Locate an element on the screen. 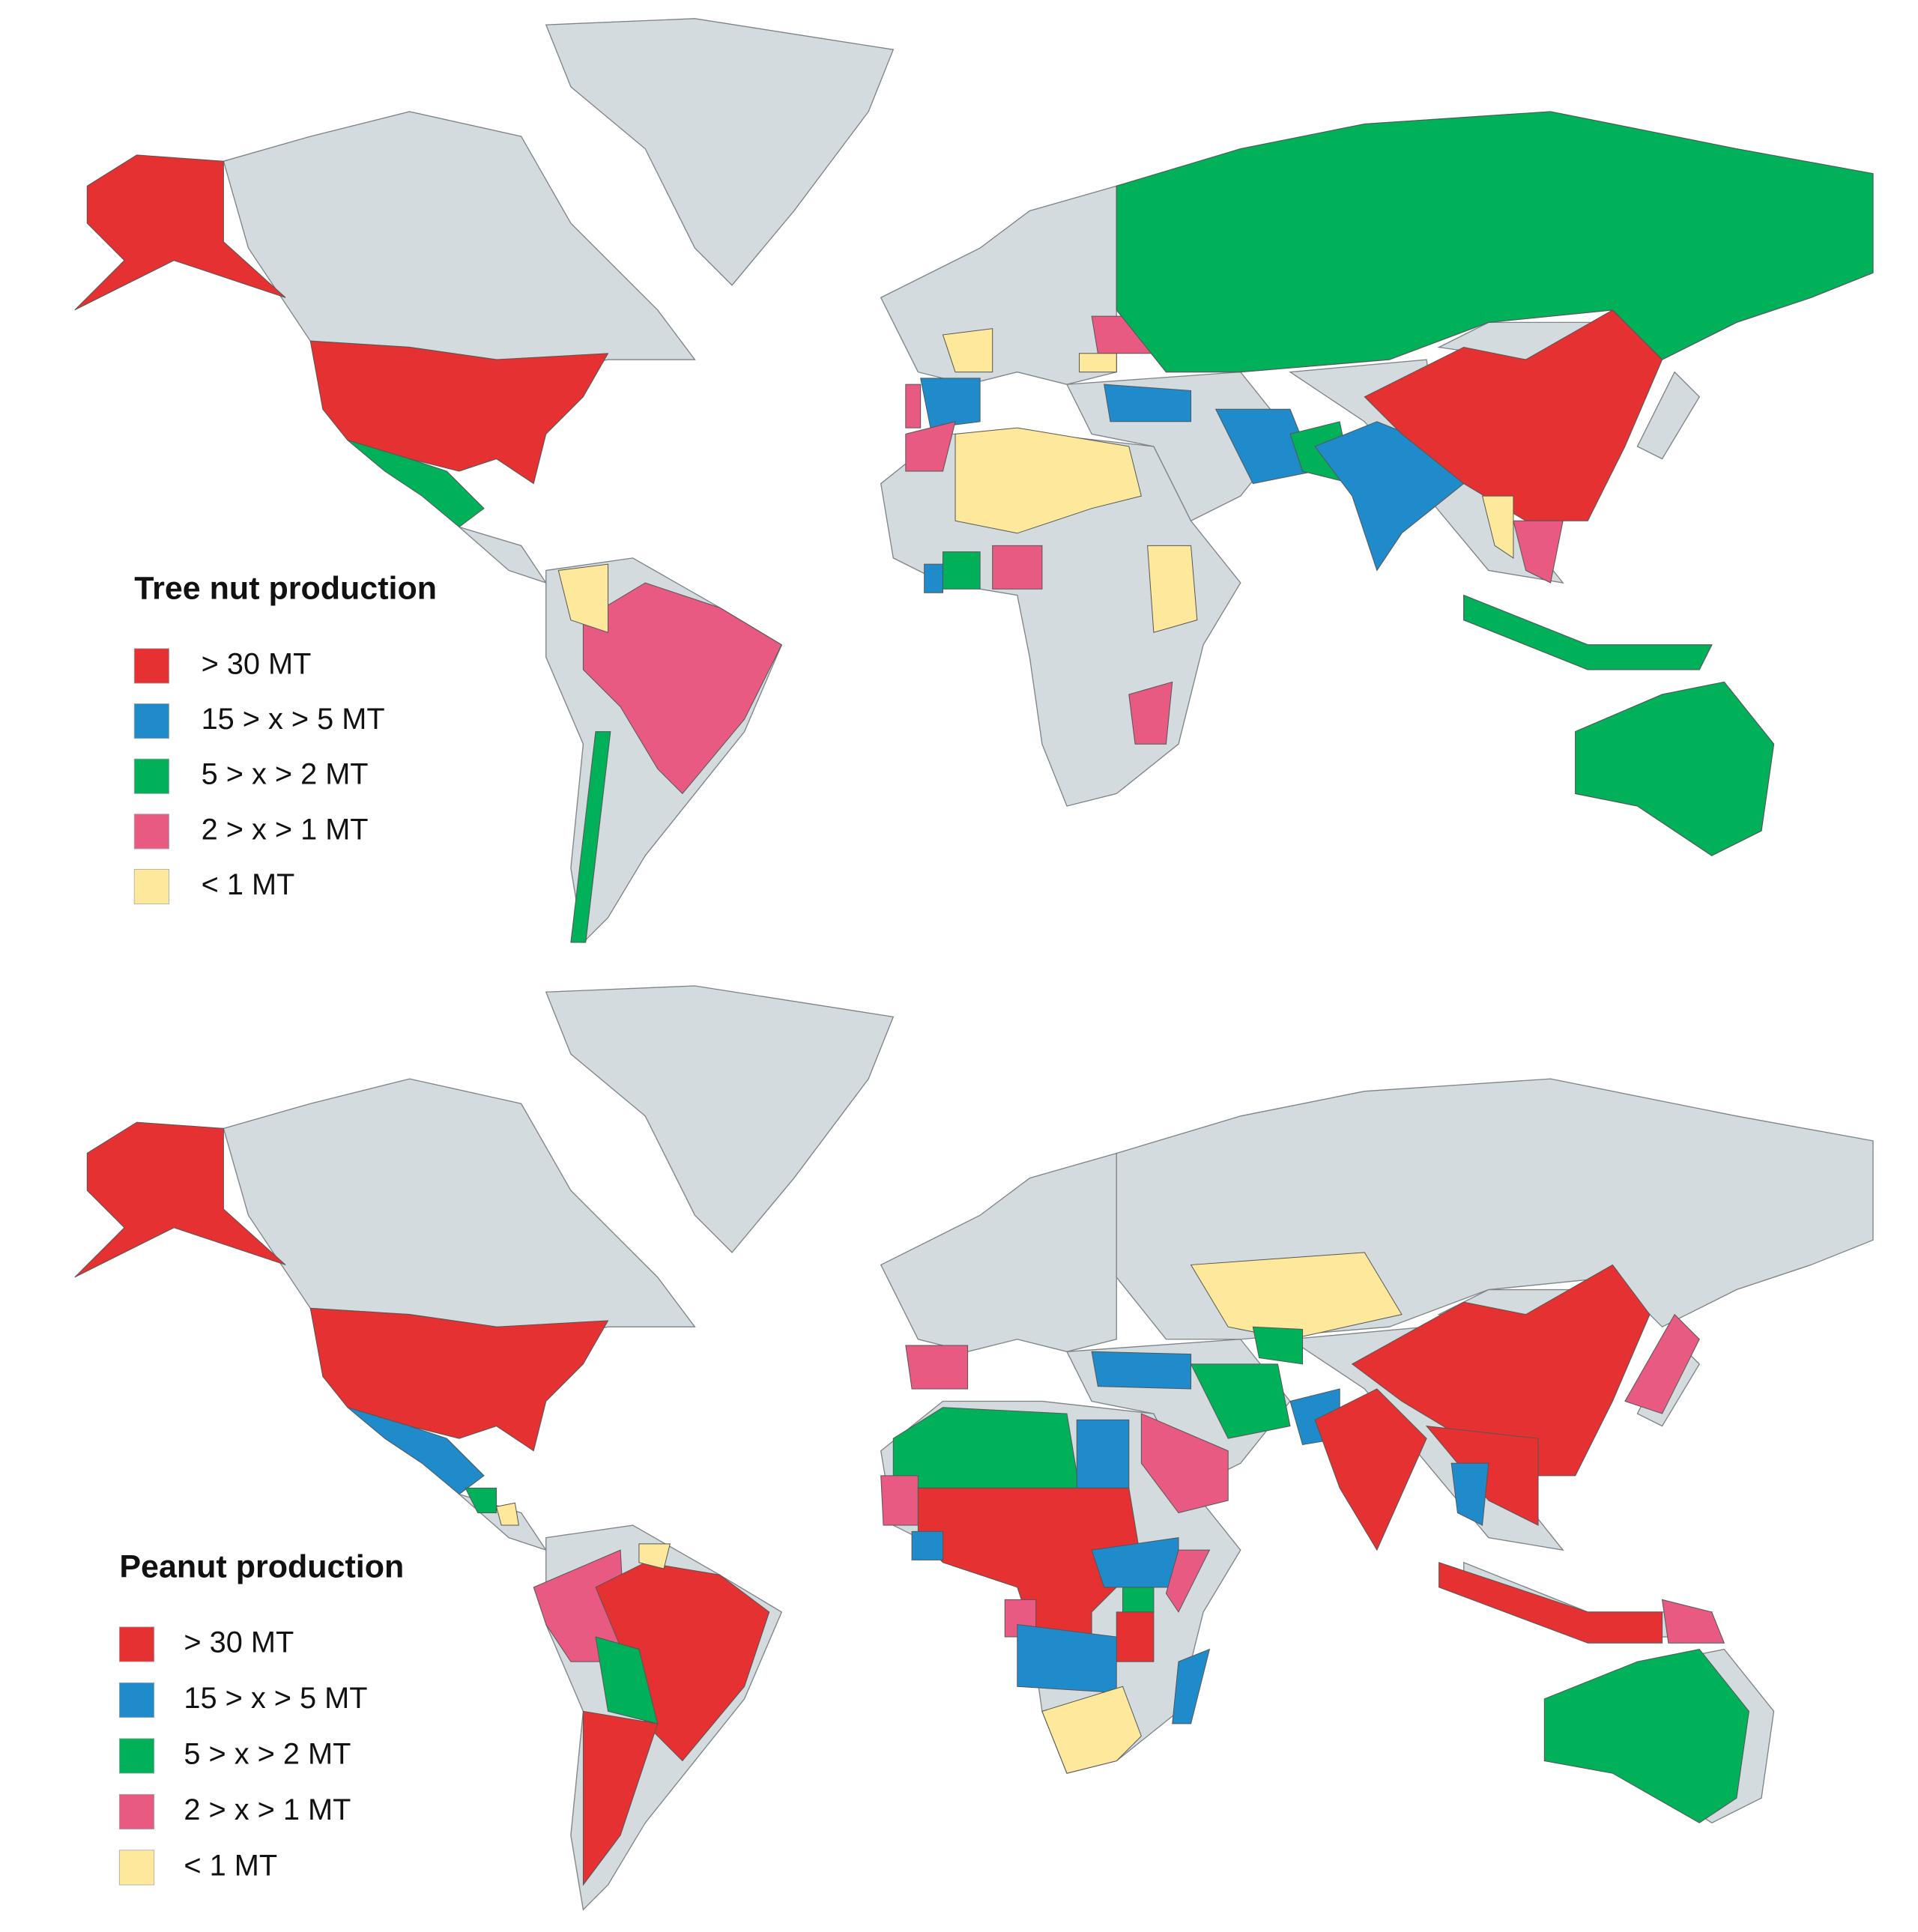  legend-title: Peanut production is located at coordinates (261, 1566).